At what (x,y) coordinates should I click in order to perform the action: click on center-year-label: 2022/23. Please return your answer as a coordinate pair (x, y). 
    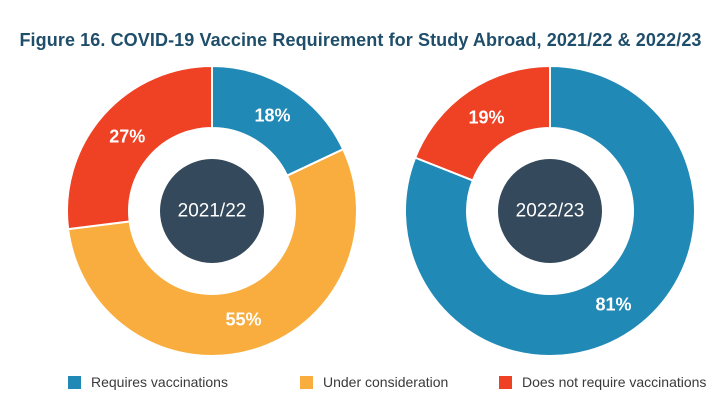
    Looking at the image, I should click on (550, 211).